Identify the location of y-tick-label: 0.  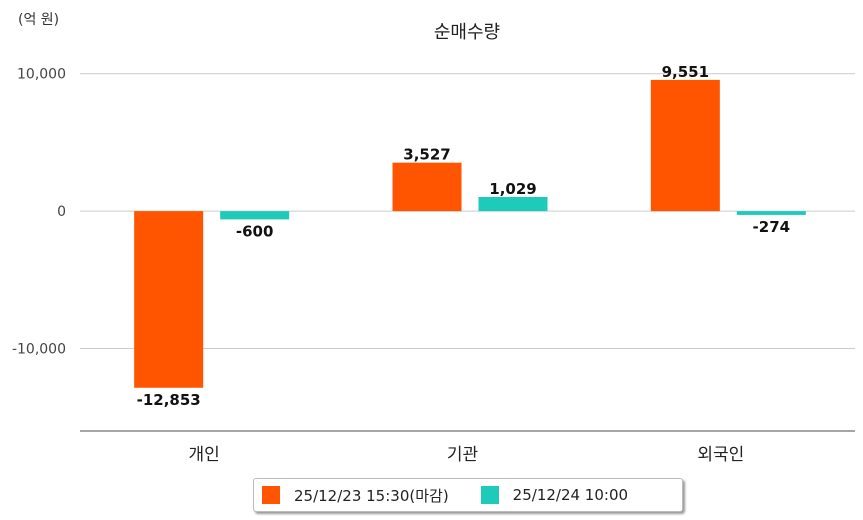
(61, 212).